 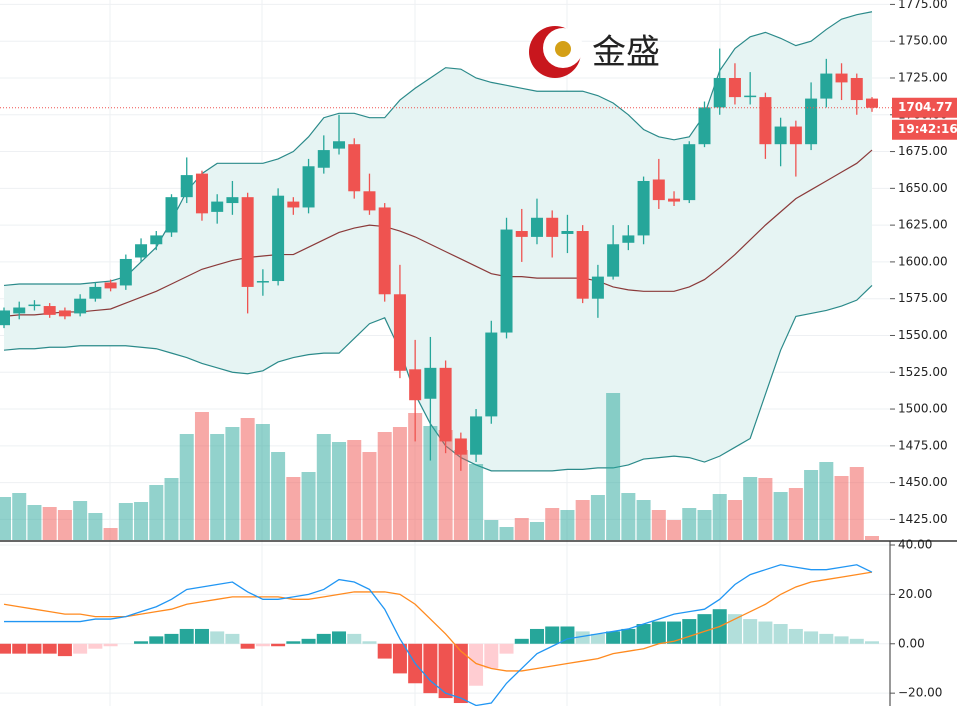 I want to click on y-tick-label: 1600.00, so click(x=923, y=261).